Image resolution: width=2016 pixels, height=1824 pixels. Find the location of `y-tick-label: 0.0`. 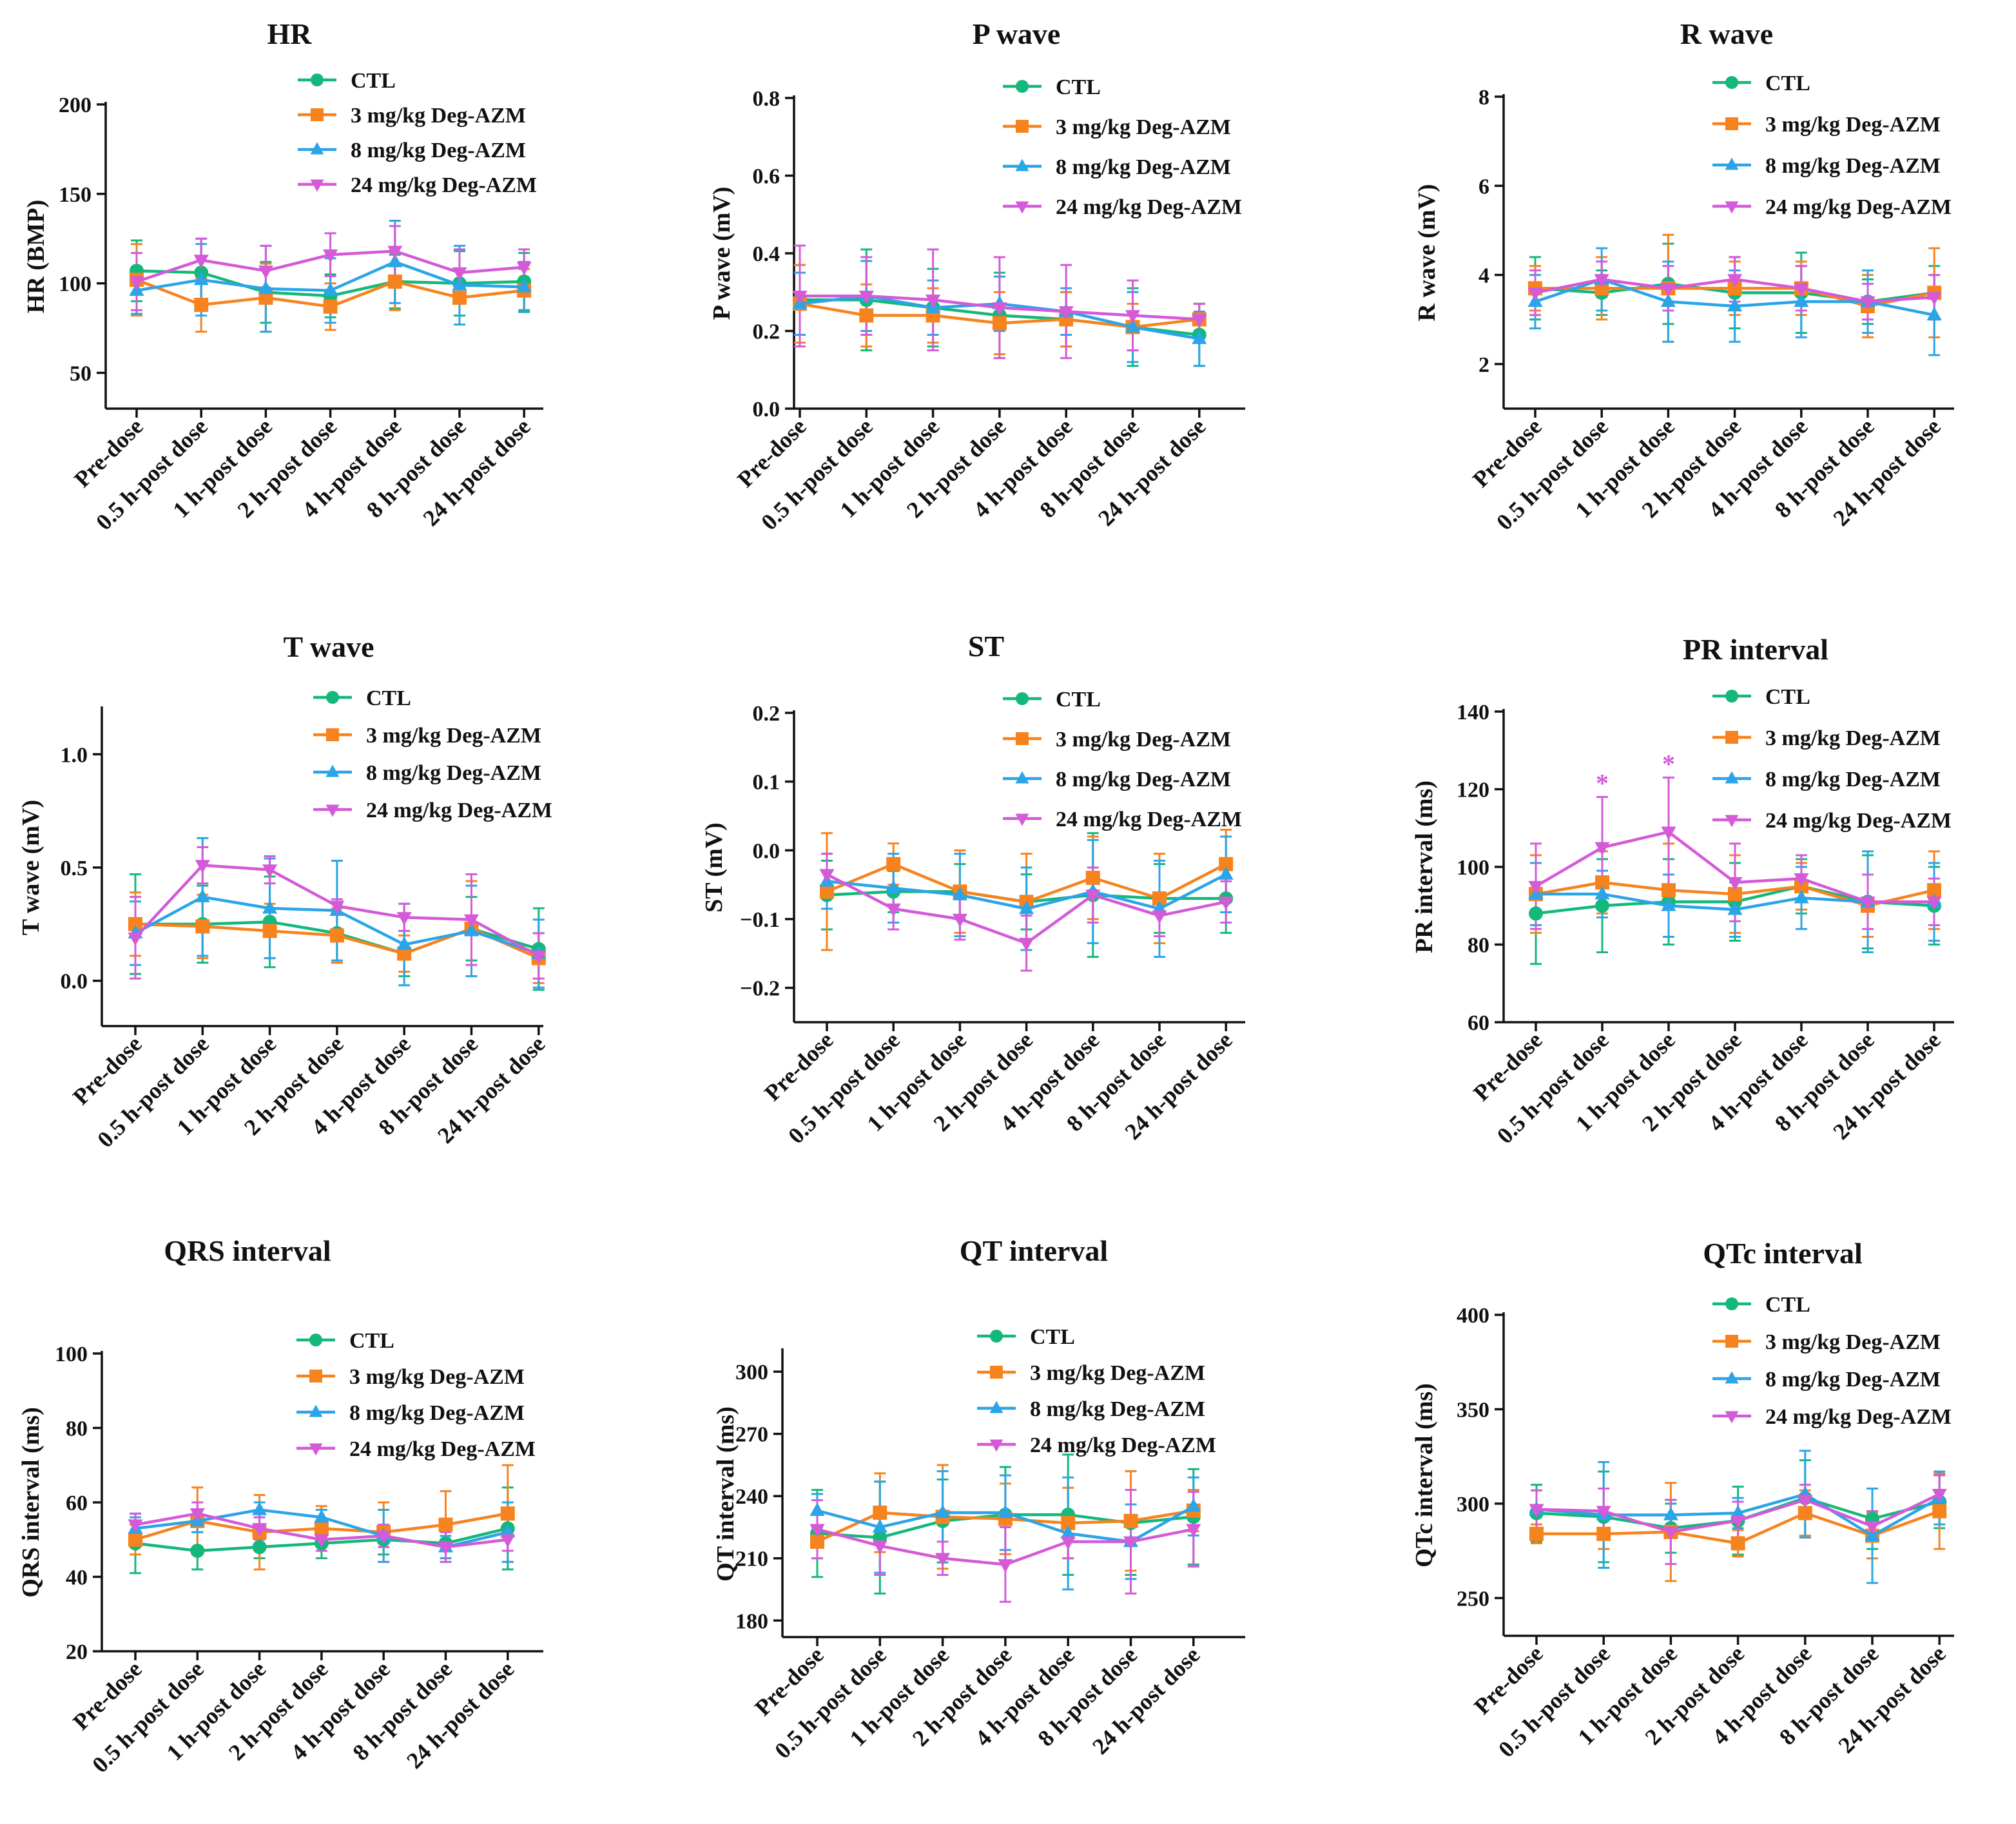

y-tick-label: 0.0 is located at coordinates (74, 982).